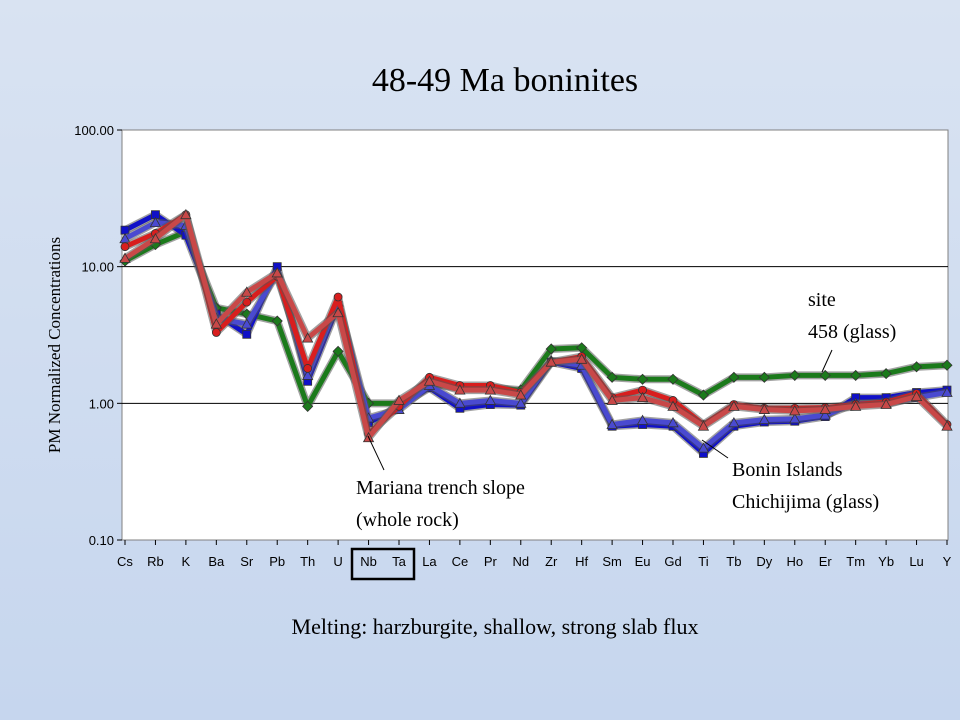 This screenshot has height=720, width=960. I want to click on annotation-mariana-trench: Mariana trench slope (whole rock), so click(443, 504).